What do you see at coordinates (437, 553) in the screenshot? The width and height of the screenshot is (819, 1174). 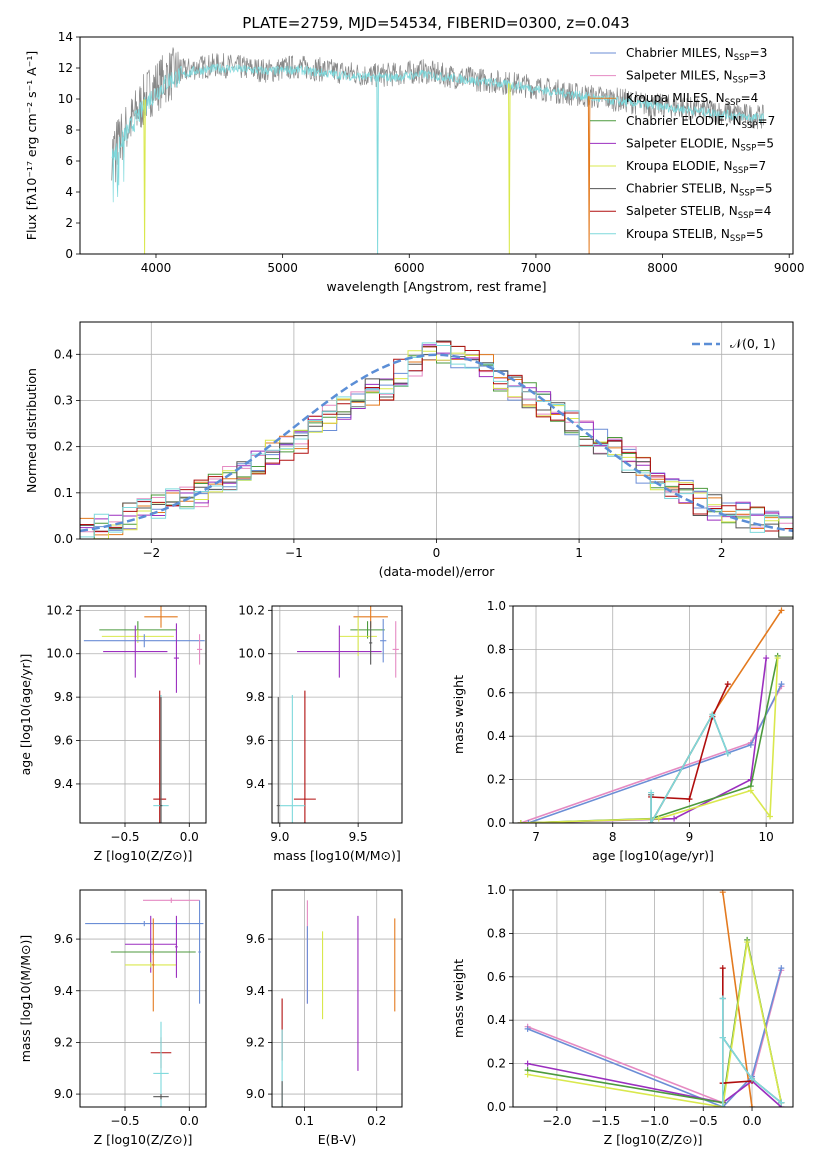 I see `x-tick-label: 0` at bounding box center [437, 553].